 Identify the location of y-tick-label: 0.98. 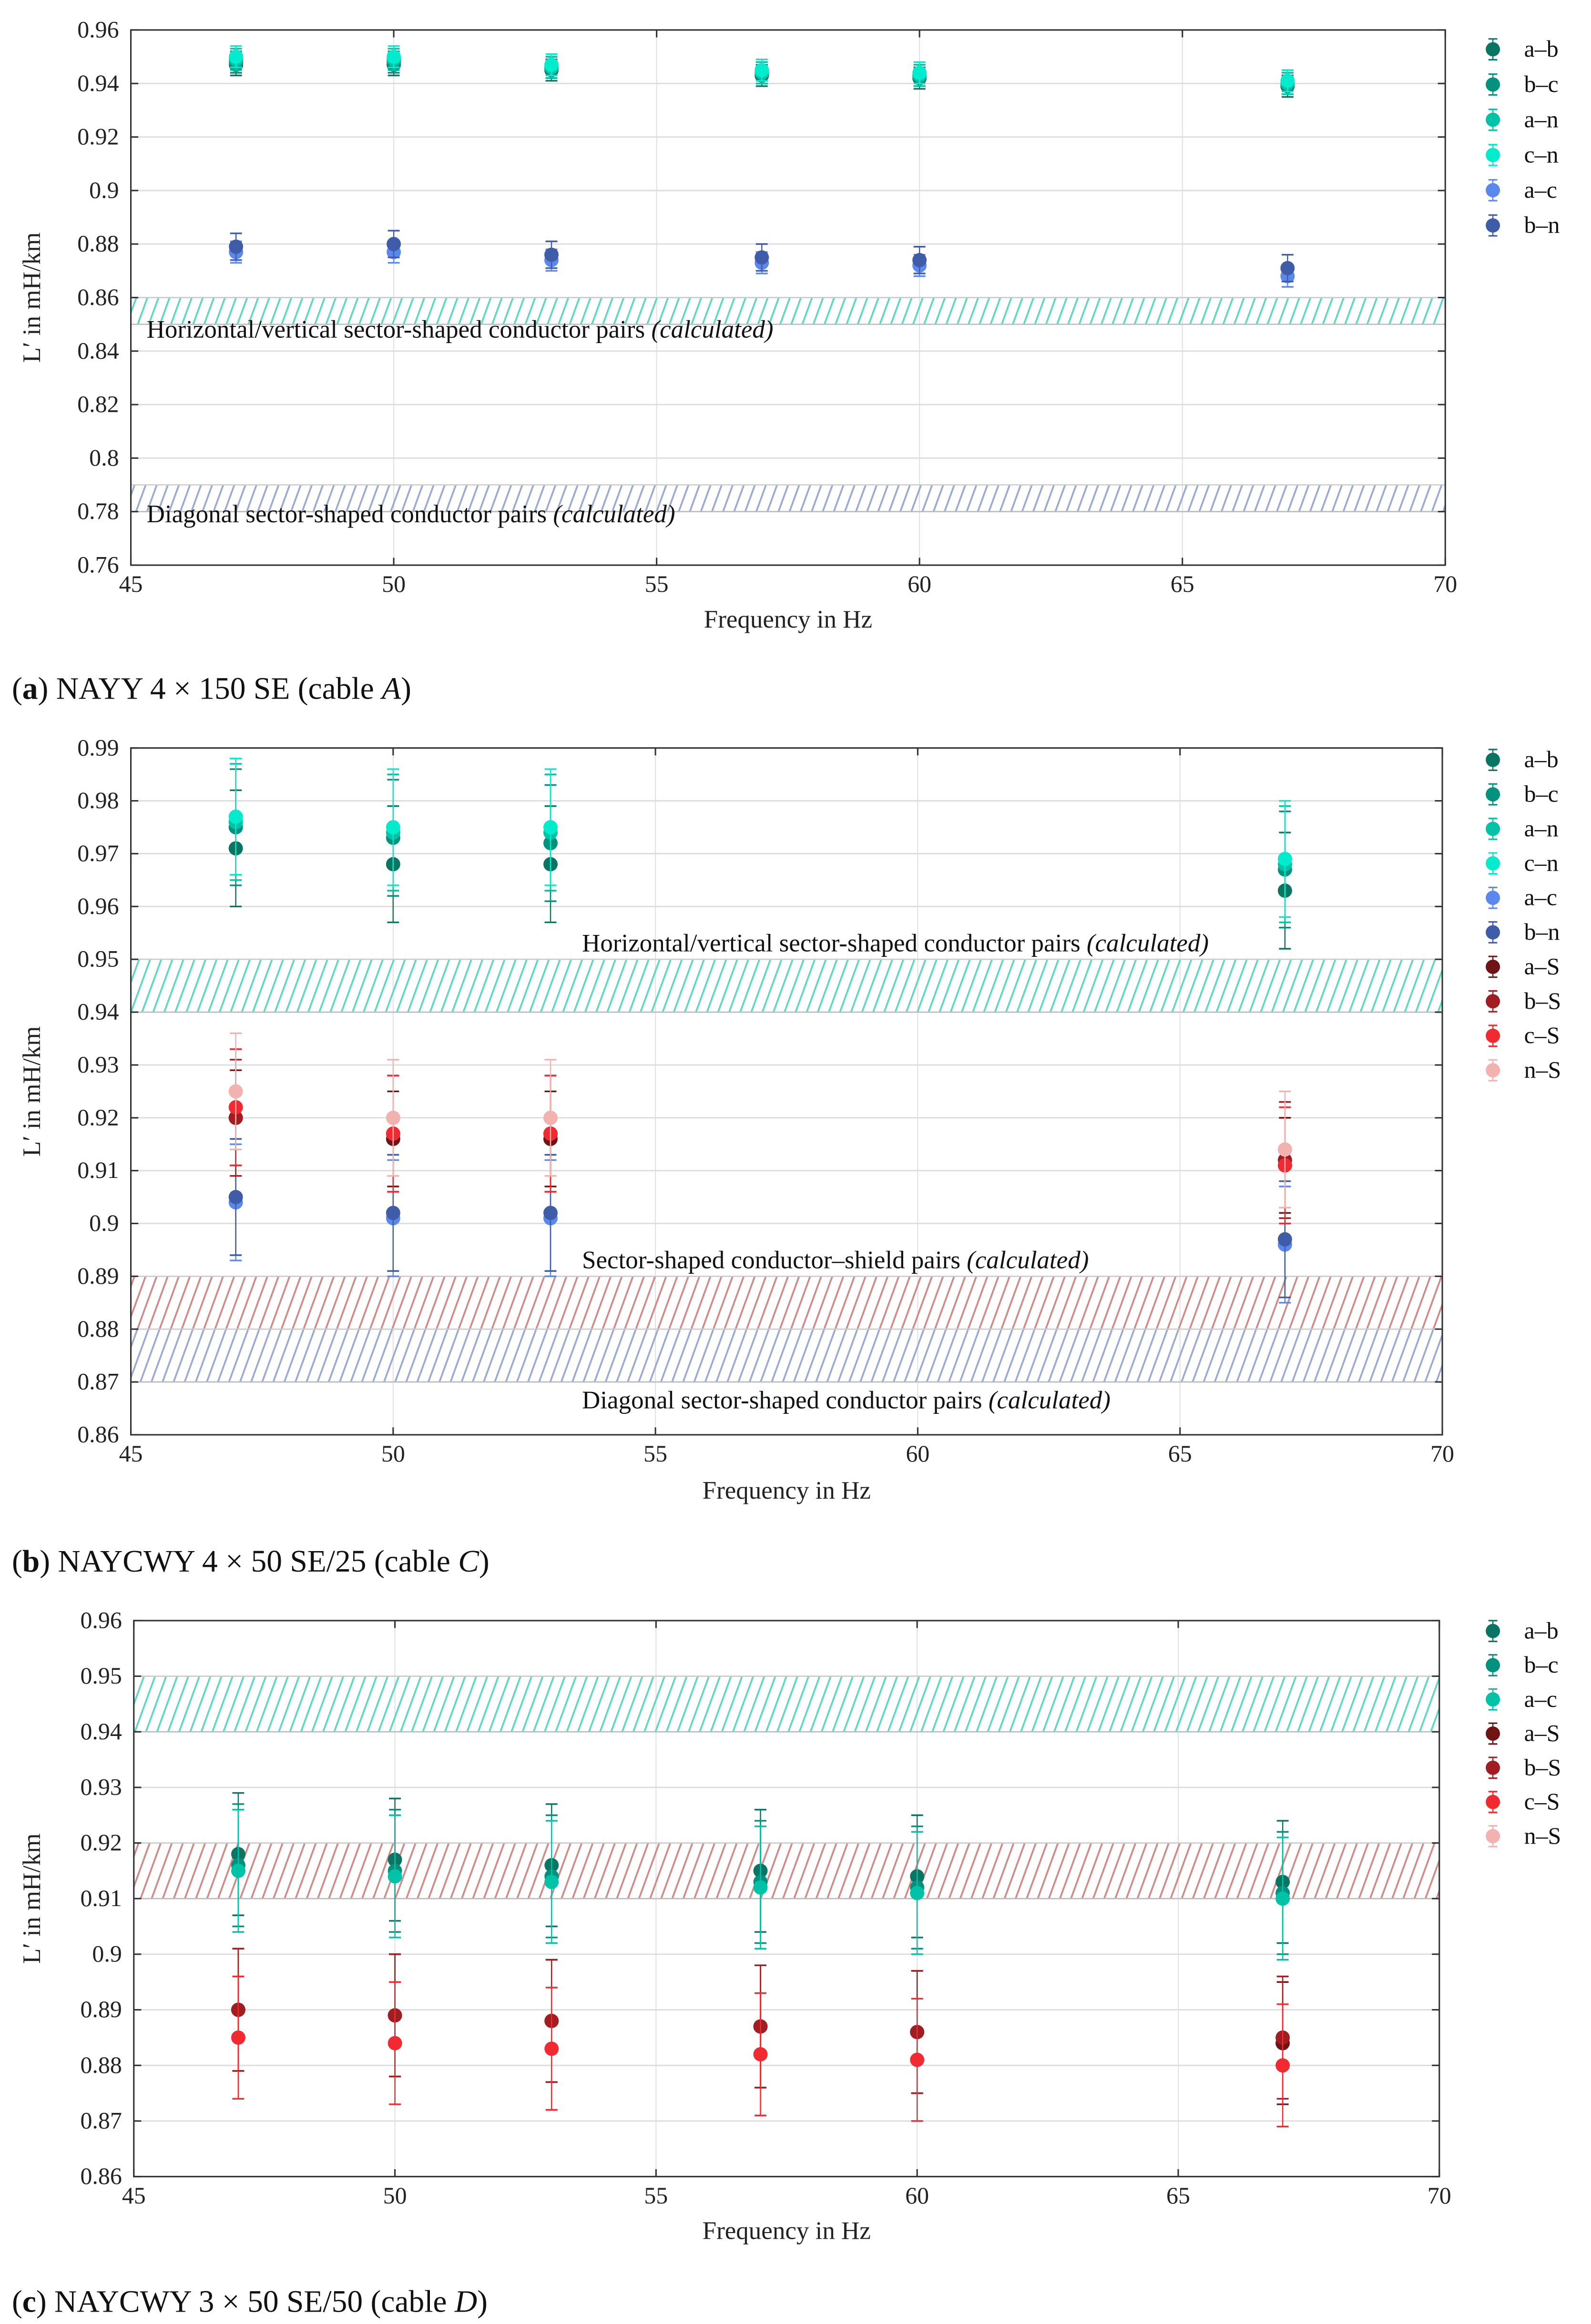
(98, 800).